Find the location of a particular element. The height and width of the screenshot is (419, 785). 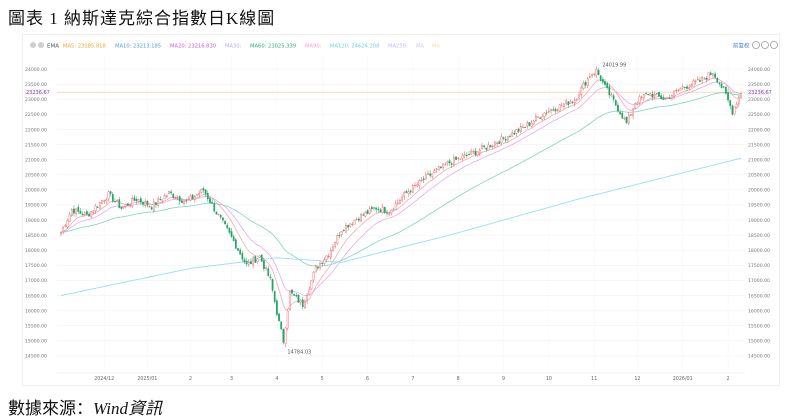

ma-legend-item: MA10: 23213.185 is located at coordinates (138, 47).